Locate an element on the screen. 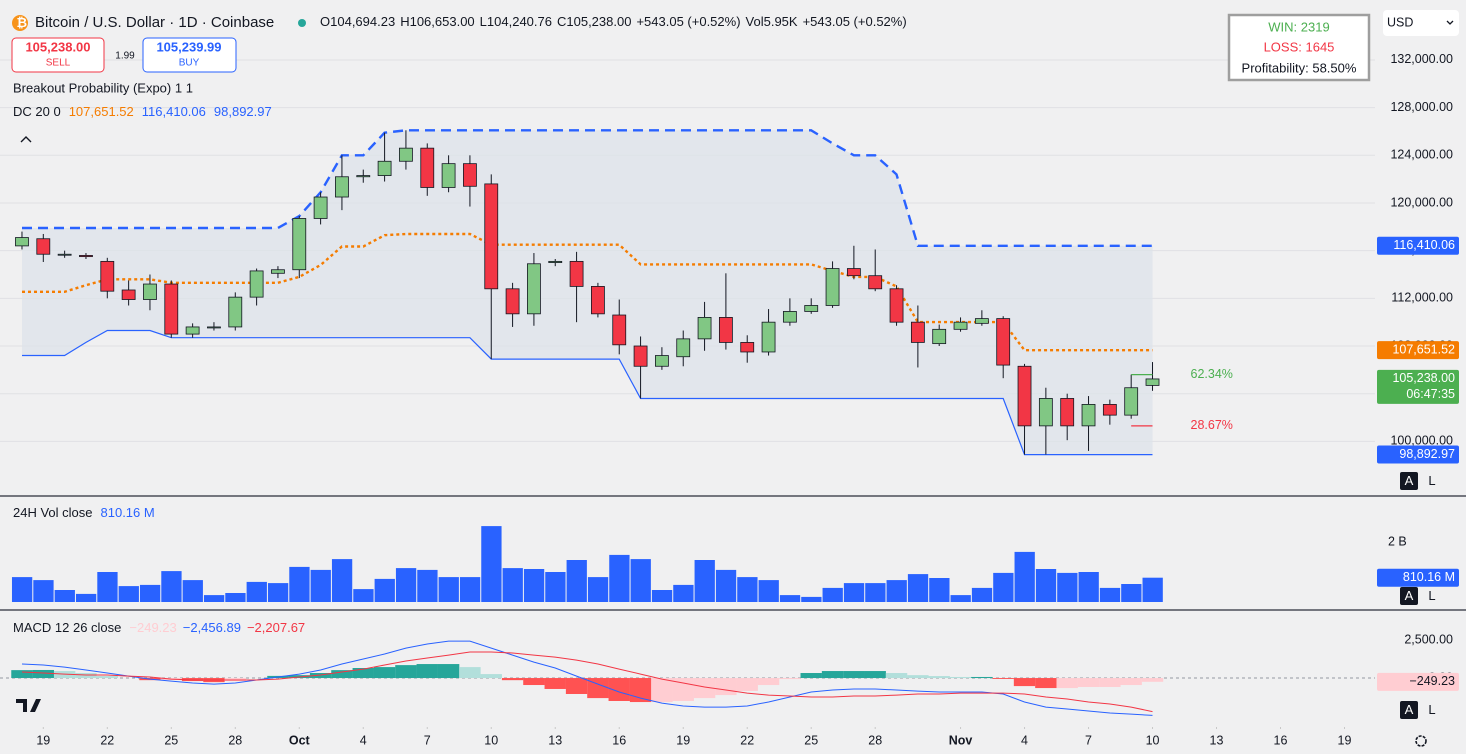  y-tick-label: 128,000.00 is located at coordinates (1421, 107).